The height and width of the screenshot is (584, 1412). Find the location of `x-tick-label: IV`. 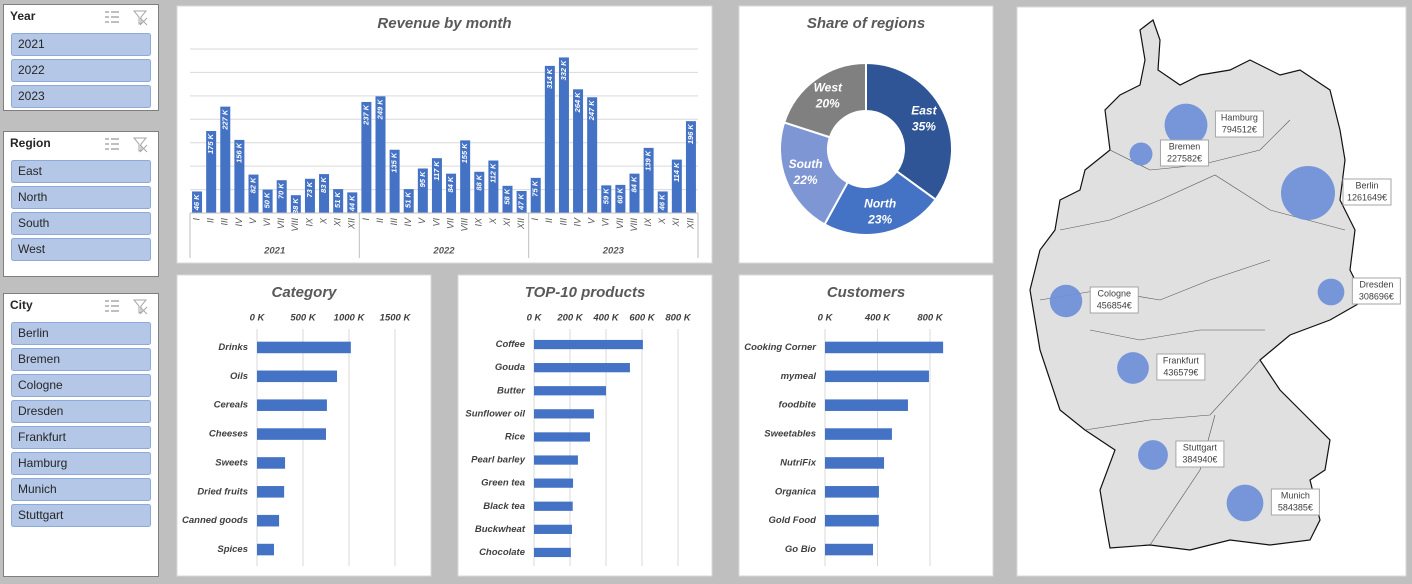

x-tick-label: IV is located at coordinates (408, 222).